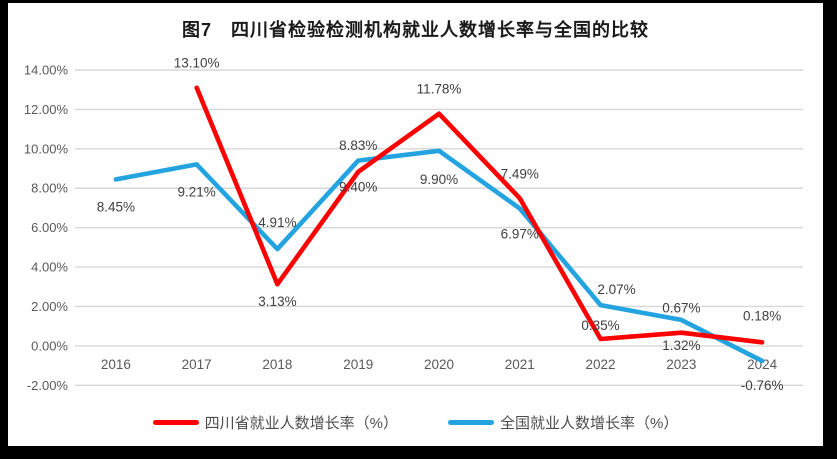 This screenshot has width=837, height=459. What do you see at coordinates (762, 385) in the screenshot?
I see `data-label-national: -0.76%` at bounding box center [762, 385].